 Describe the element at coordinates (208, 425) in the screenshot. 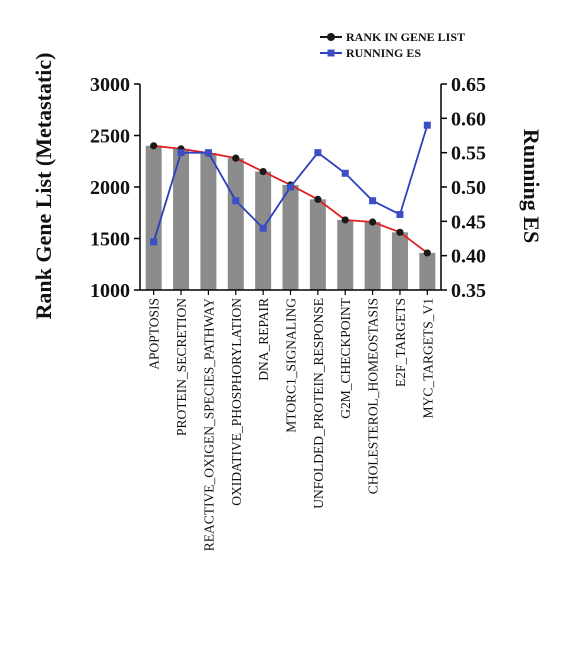

I see `x-tick-label: REACTIVE_OXIGEN_SPECIES_PATHWAY` at that location.